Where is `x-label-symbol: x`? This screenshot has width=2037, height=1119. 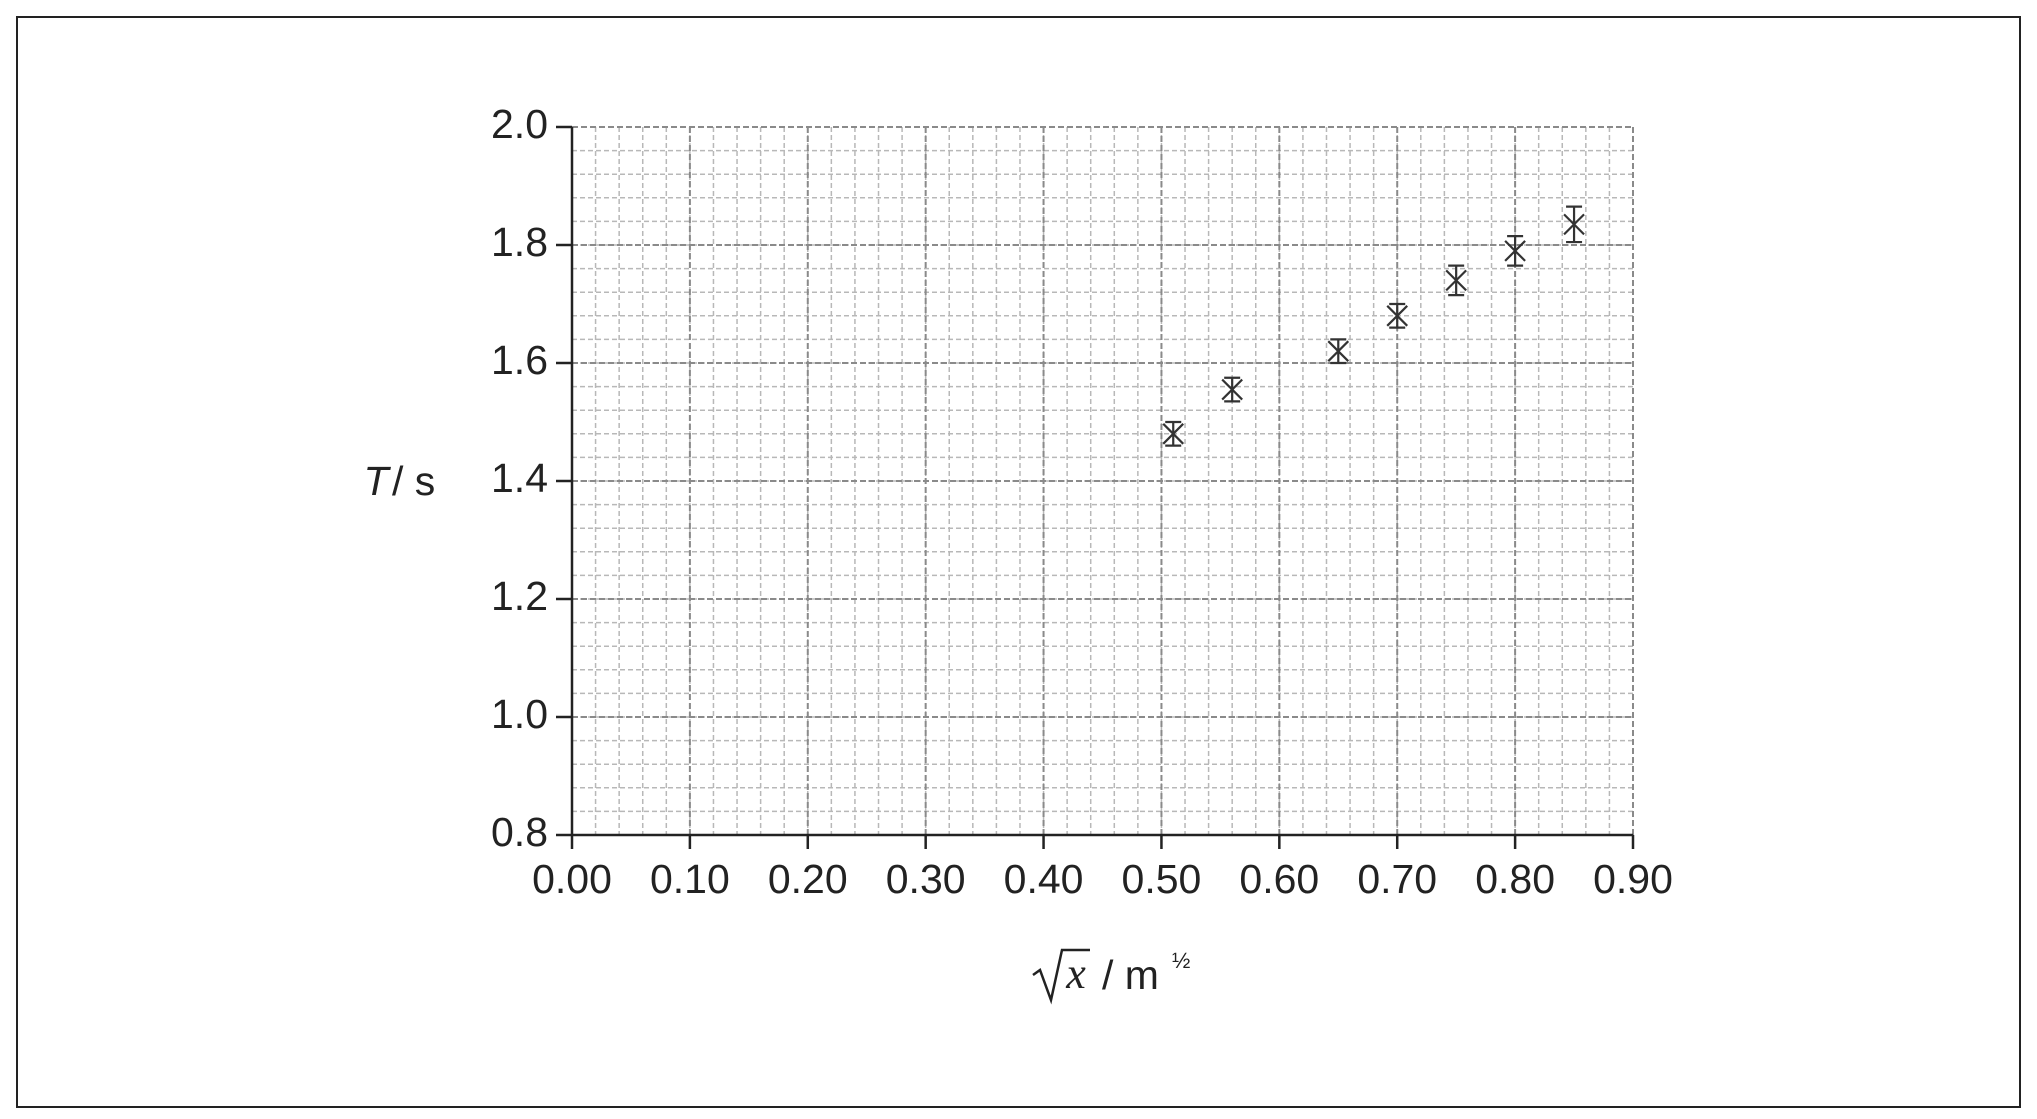 x-label-symbol: x is located at coordinates (1075, 973).